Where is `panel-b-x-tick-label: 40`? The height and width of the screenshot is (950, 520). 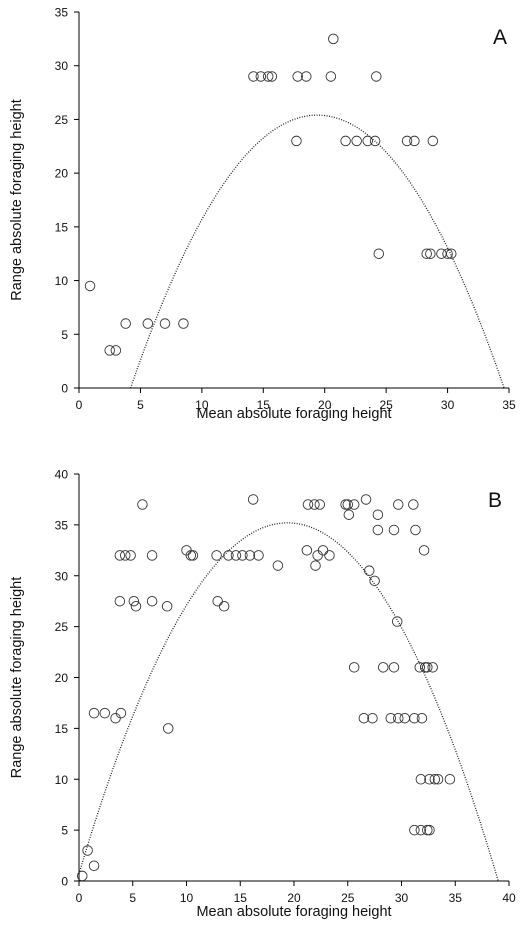 panel-b-x-tick-label: 40 is located at coordinates (509, 898).